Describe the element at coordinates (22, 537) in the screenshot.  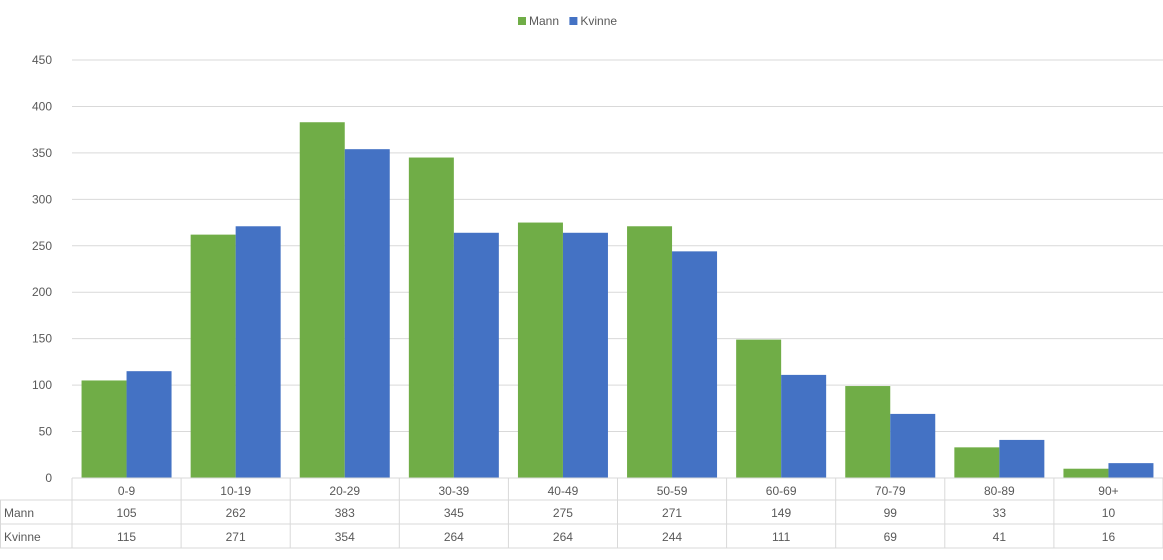
I see `row-label-kvinne: Kvinne` at that location.